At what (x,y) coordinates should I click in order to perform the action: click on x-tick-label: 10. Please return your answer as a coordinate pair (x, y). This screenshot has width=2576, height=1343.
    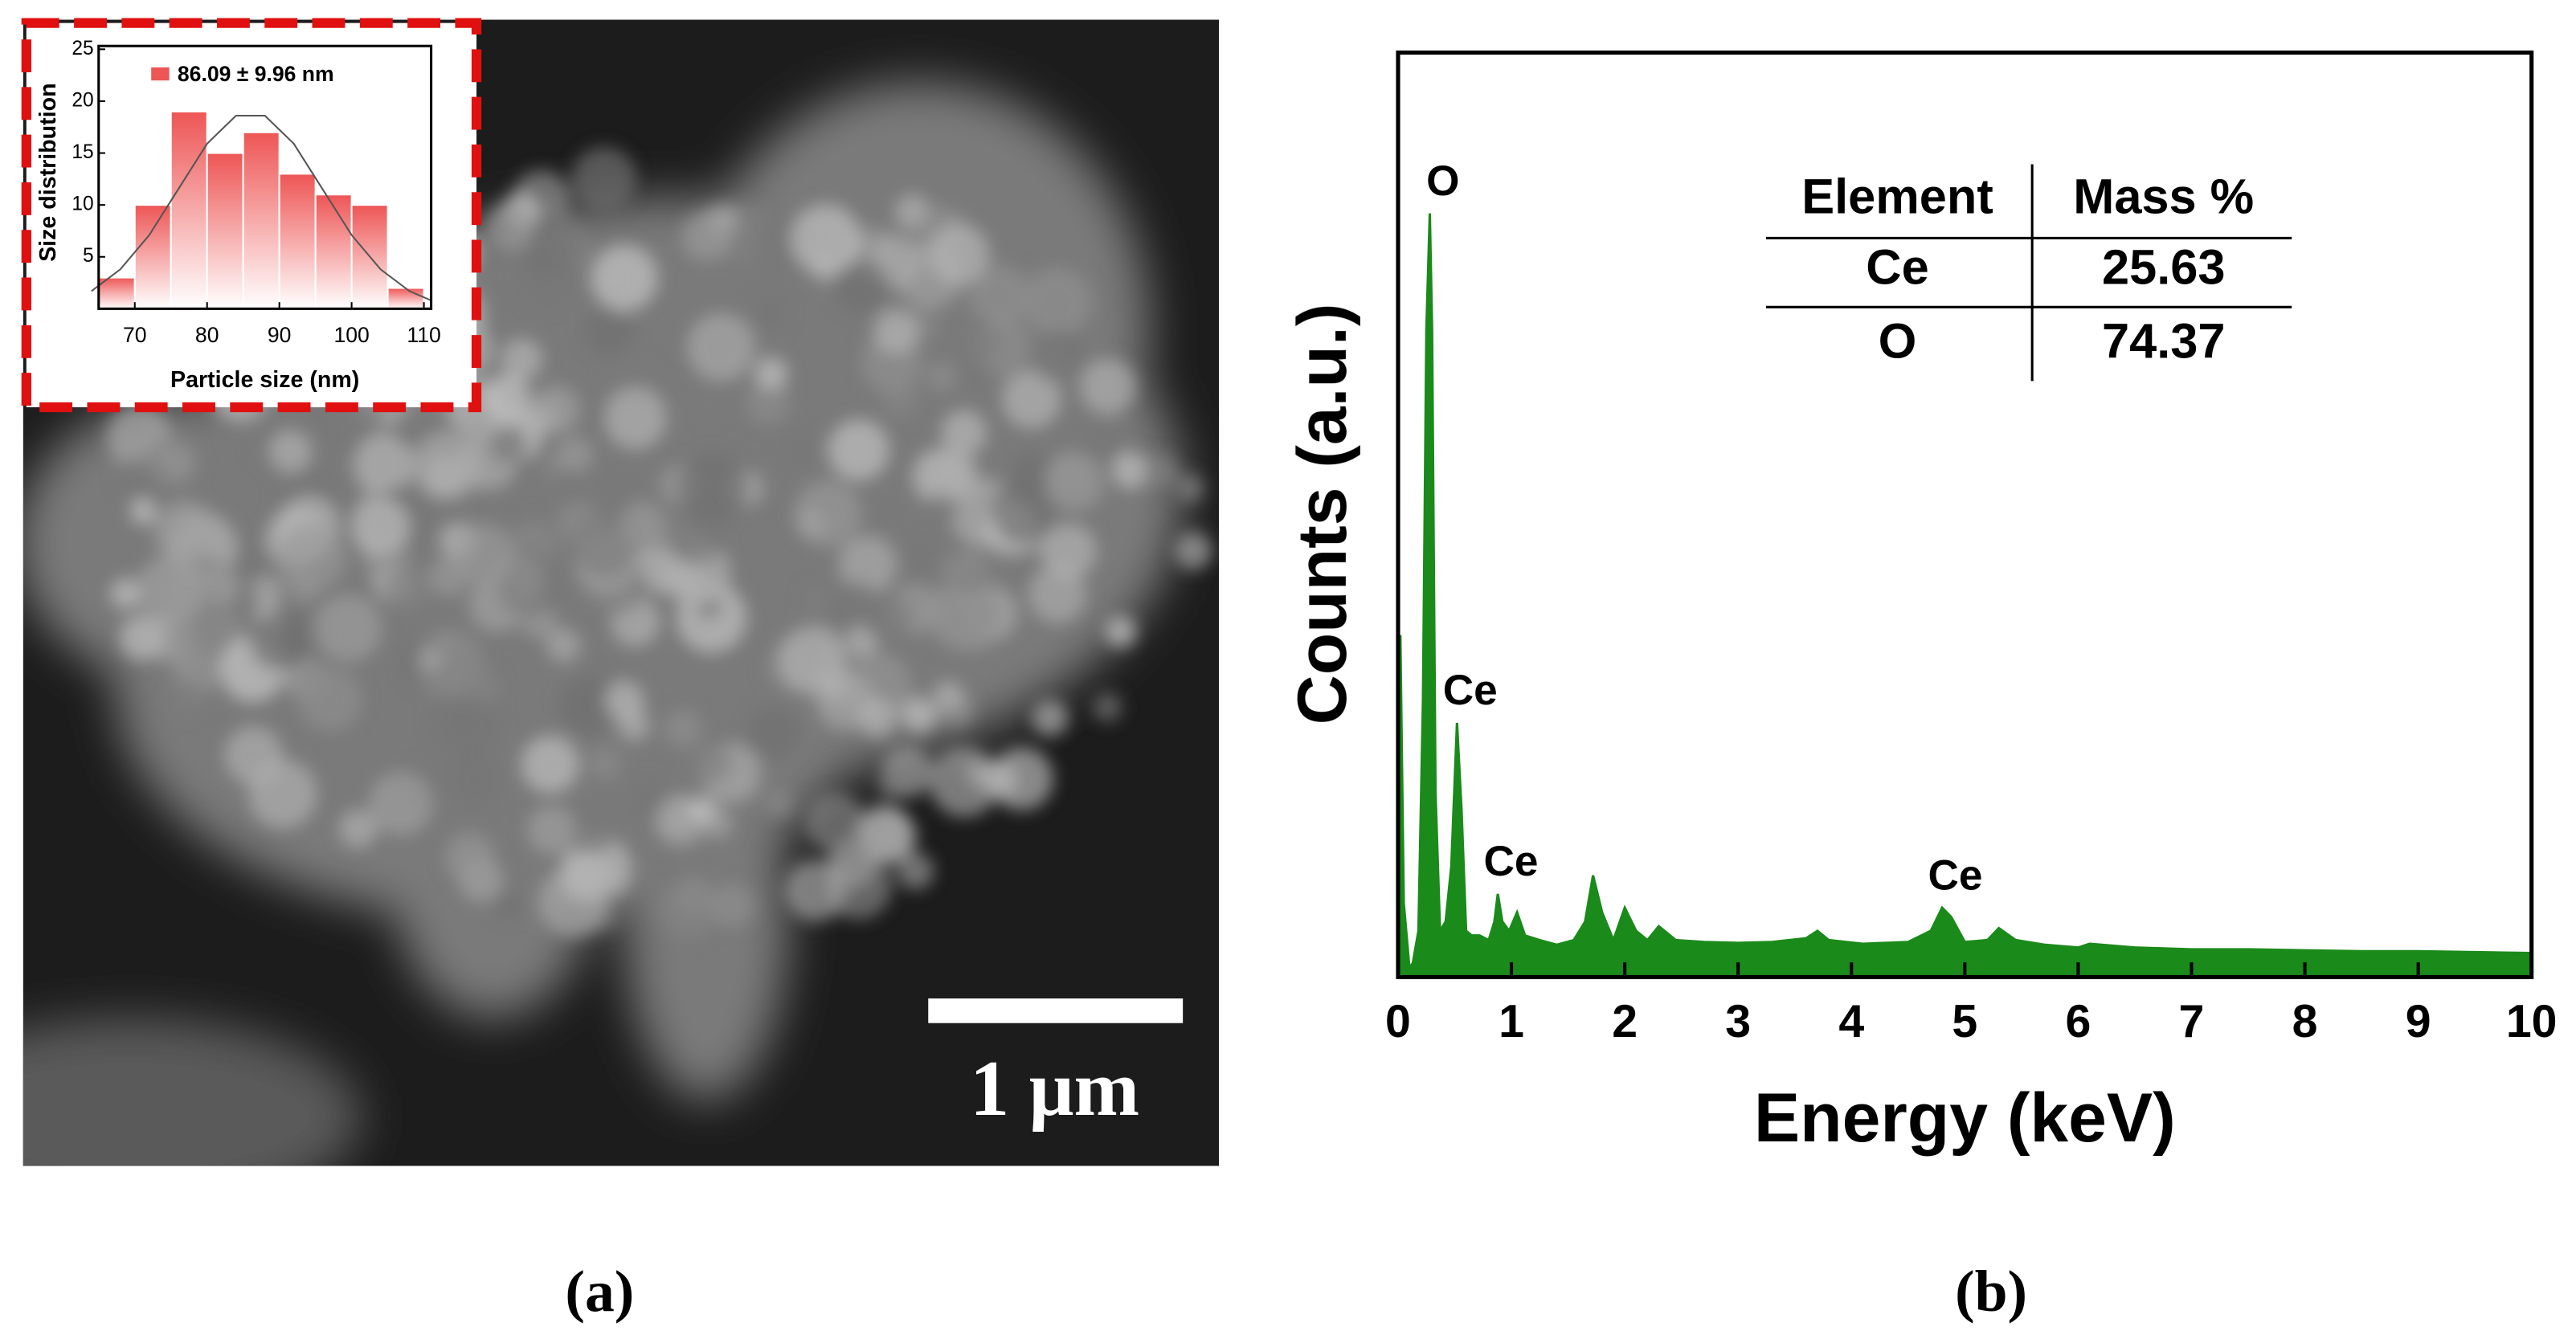
    Looking at the image, I should click on (2532, 1022).